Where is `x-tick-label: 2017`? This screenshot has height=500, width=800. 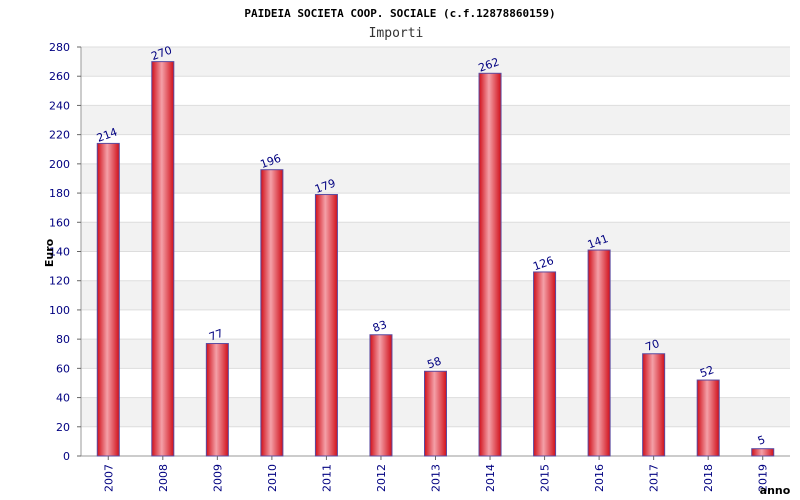 x-tick-label: 2017 is located at coordinates (654, 478).